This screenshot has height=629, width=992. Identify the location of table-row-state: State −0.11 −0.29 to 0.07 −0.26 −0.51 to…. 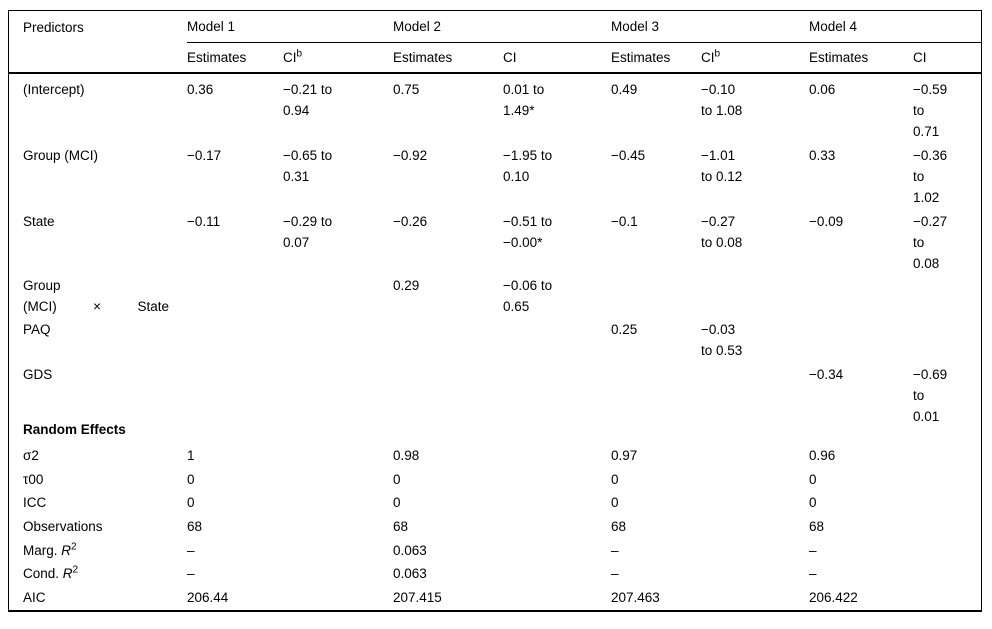
(495, 238).